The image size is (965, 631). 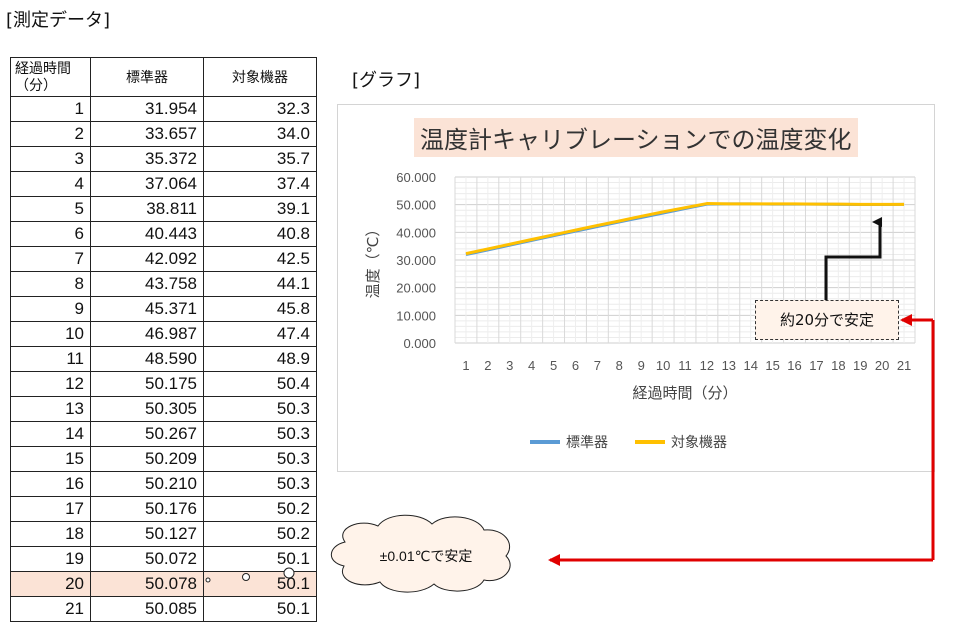 What do you see at coordinates (260, 309) in the screenshot?
I see `cell-target: 45.8` at bounding box center [260, 309].